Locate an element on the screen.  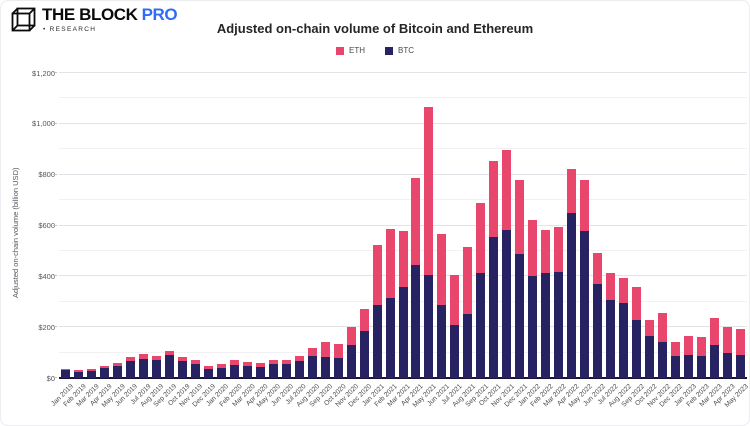
bar-mar-2021 is located at coordinates (403, 304).